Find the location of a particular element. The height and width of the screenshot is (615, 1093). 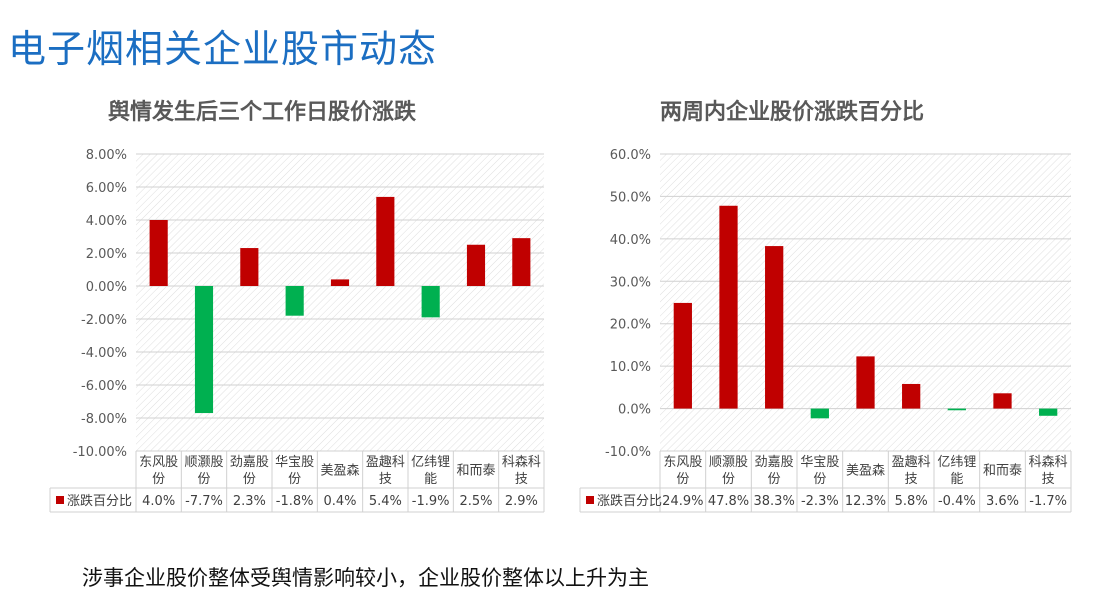

y-tick-label: 2.00% is located at coordinates (106, 254).